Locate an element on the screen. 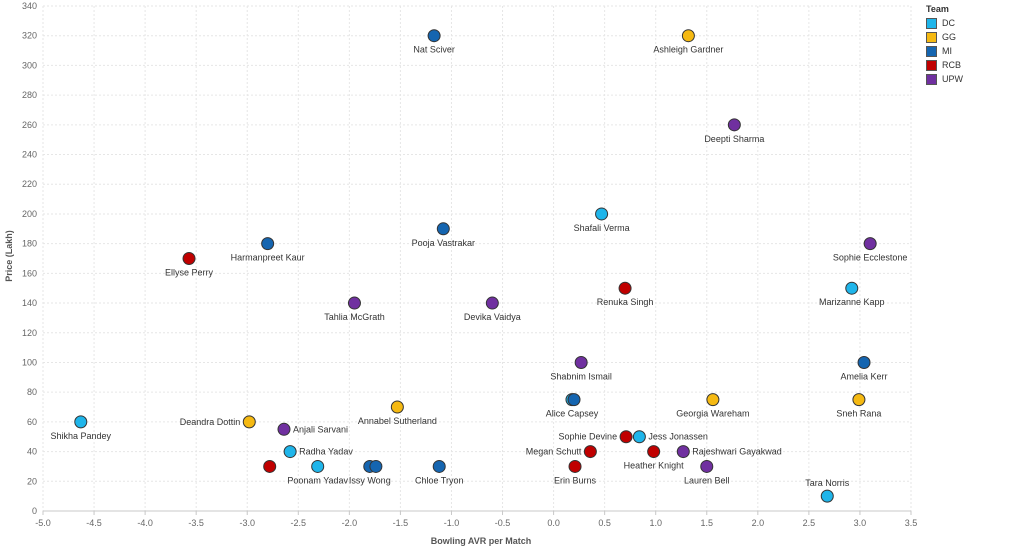 This screenshot has height=551, width=1024. legend-item-dc: DC is located at coordinates (972, 23).